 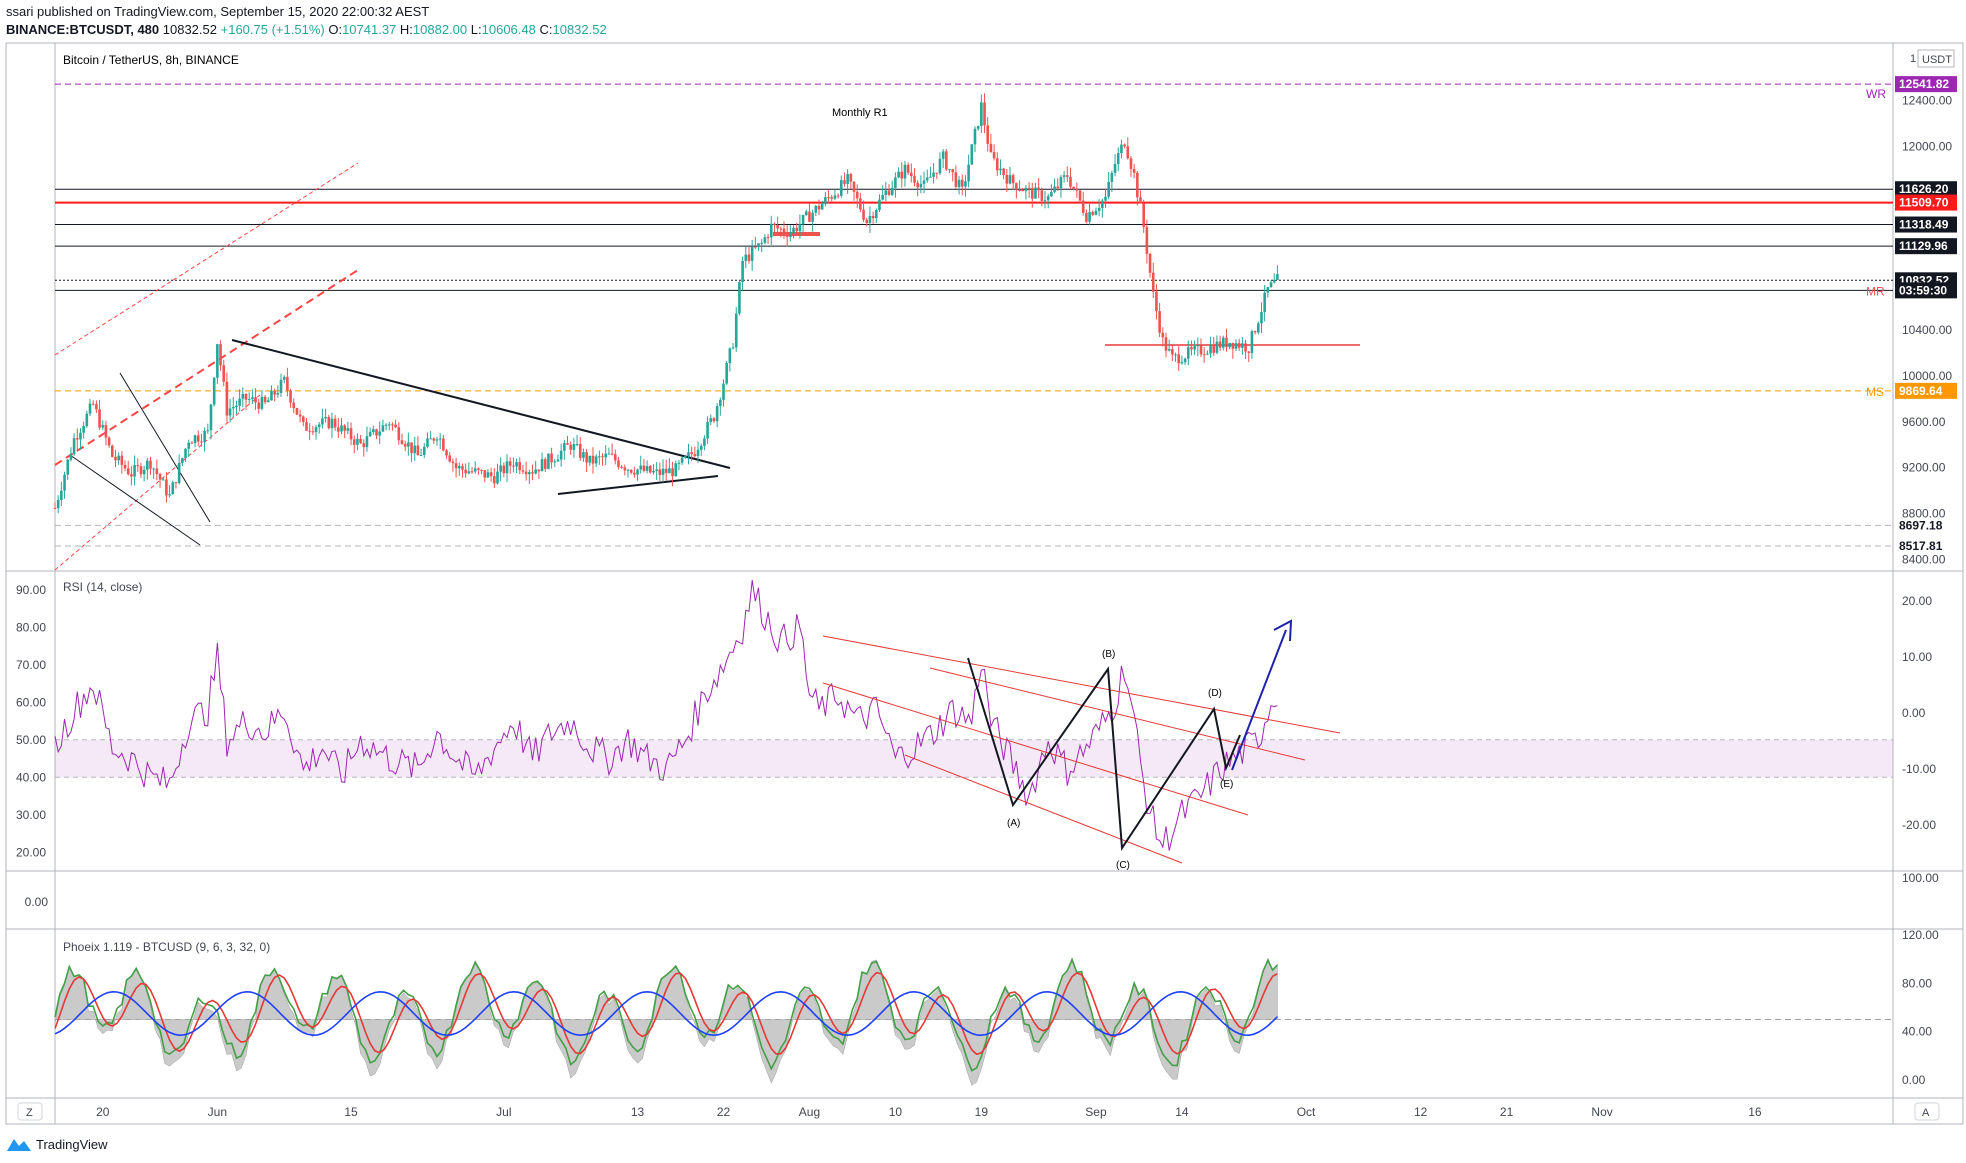 What do you see at coordinates (1917, 983) in the screenshot?
I see `phoeix-tick: 80.00` at bounding box center [1917, 983].